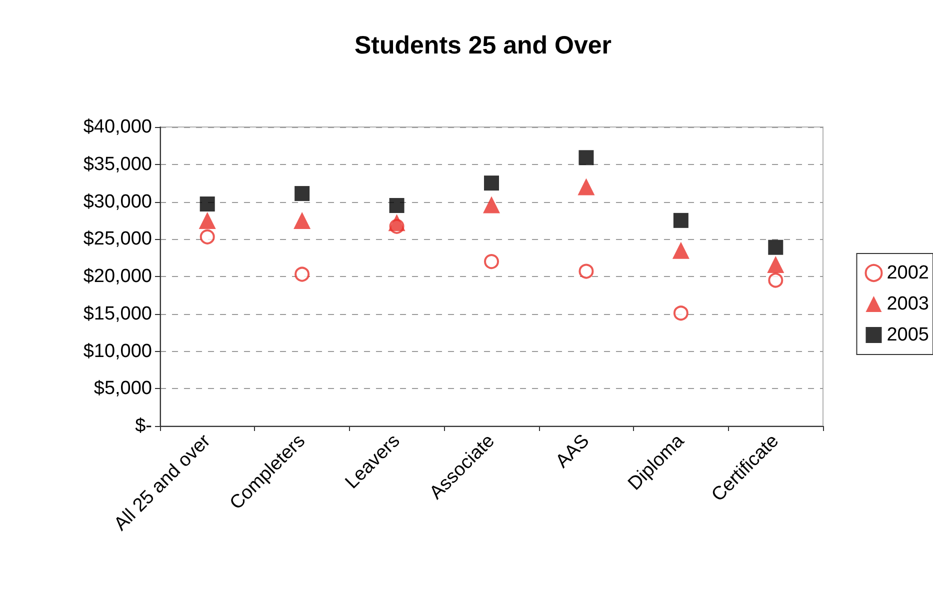  What do you see at coordinates (483, 46) in the screenshot?
I see `chart-title: Students 25 and Over` at bounding box center [483, 46].